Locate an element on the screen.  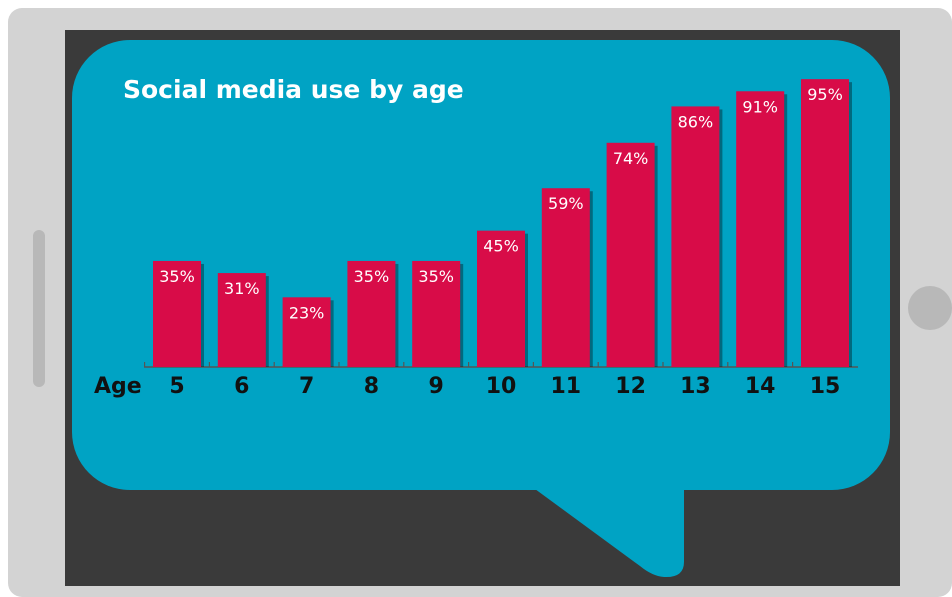
home-button-icon is located at coordinates (930, 308).